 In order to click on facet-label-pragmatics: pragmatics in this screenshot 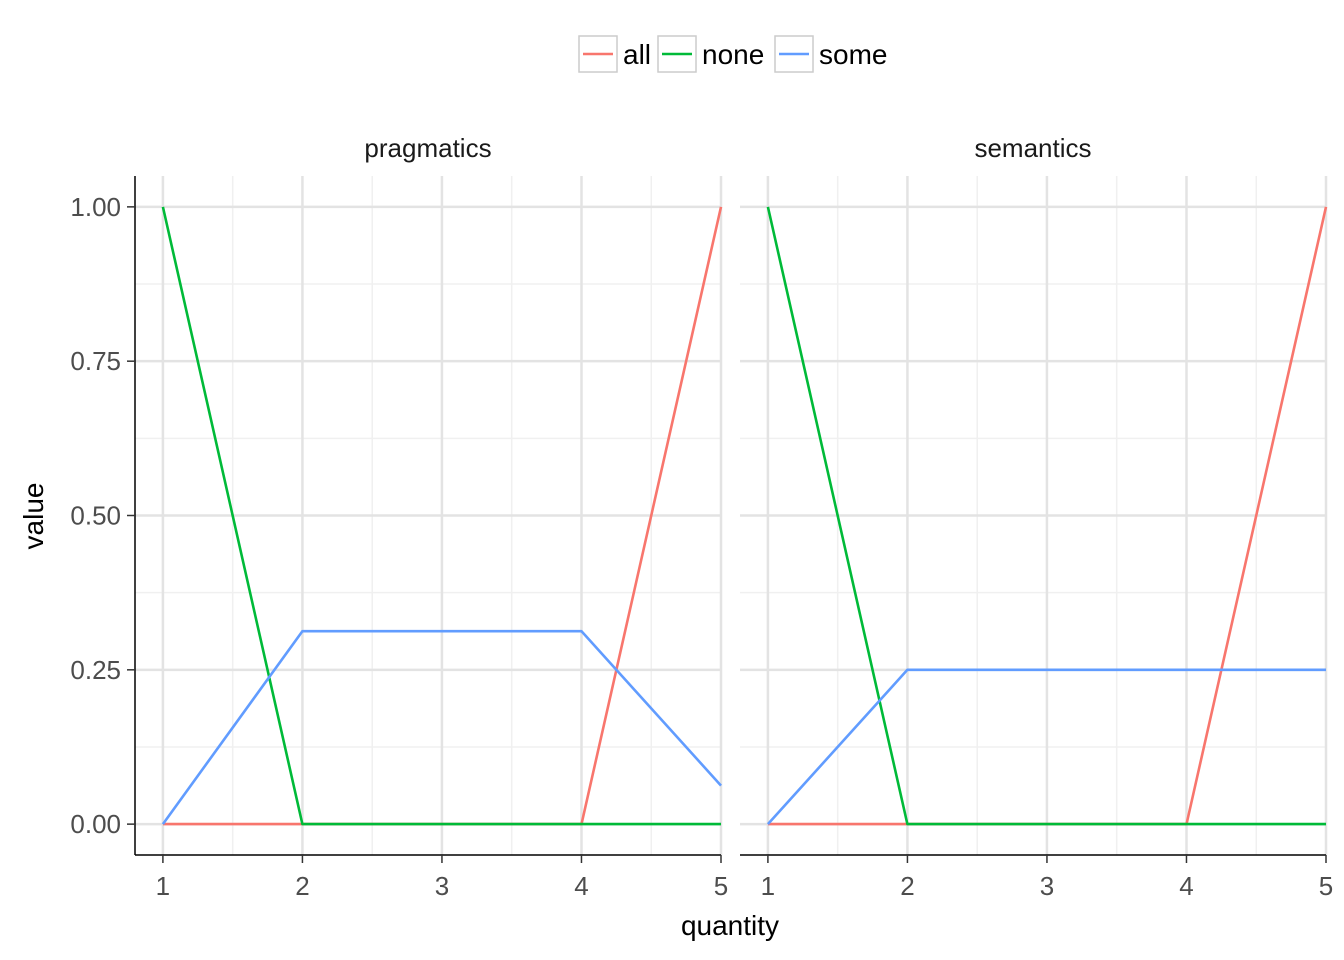, I will do `click(427, 148)`.